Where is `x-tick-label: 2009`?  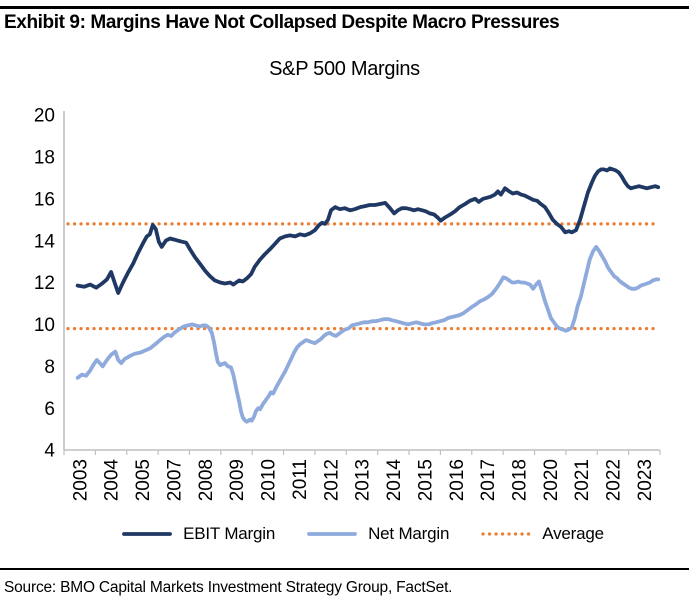
x-tick-label: 2009 is located at coordinates (237, 480).